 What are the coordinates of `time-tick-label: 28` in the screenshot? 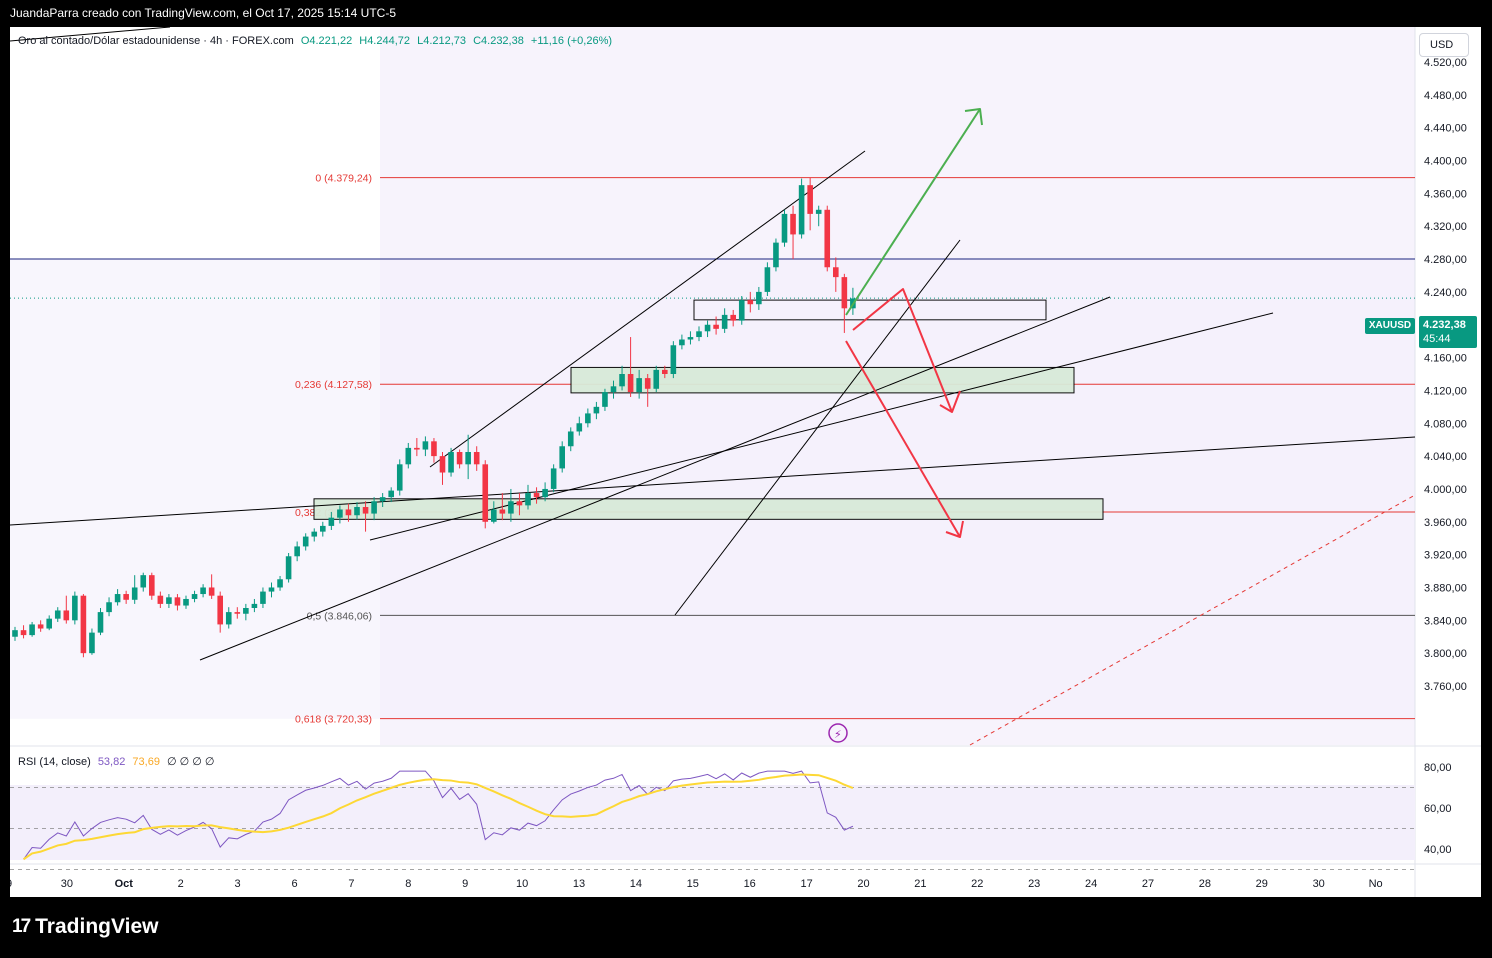 It's located at (1205, 884).